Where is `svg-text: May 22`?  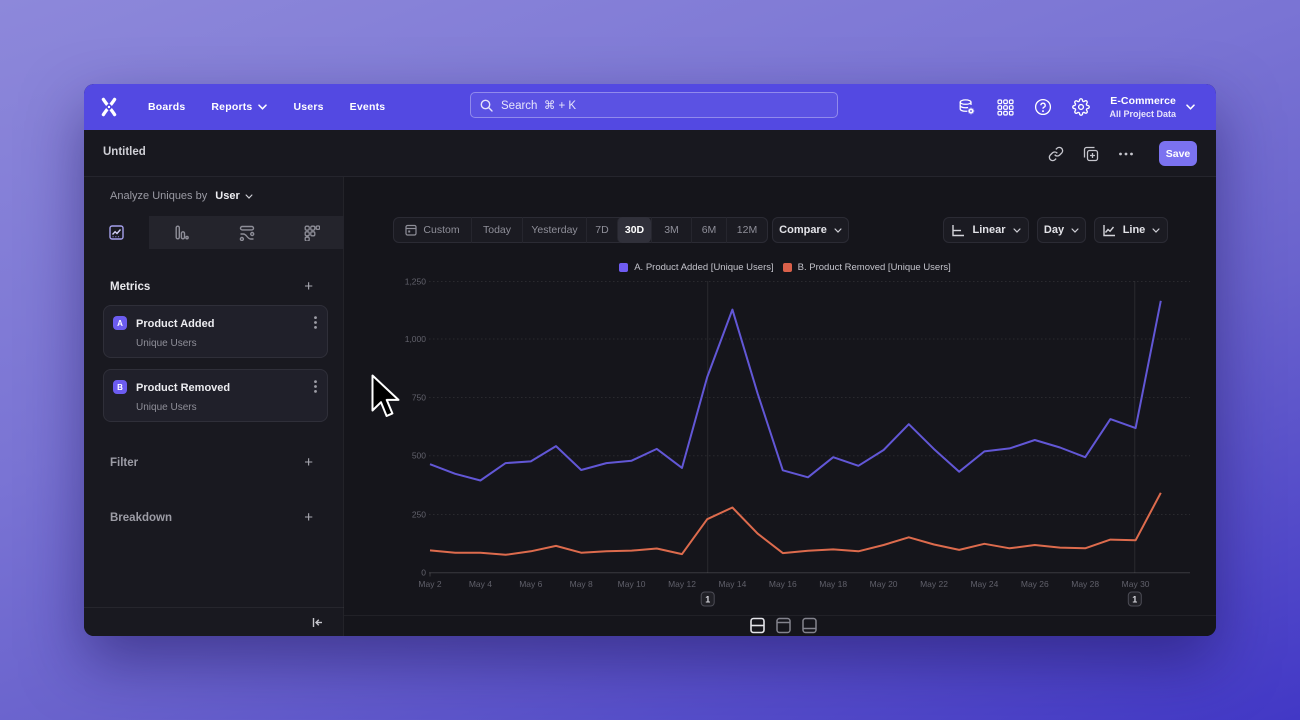
svg-text: May 22 is located at coordinates (934, 584).